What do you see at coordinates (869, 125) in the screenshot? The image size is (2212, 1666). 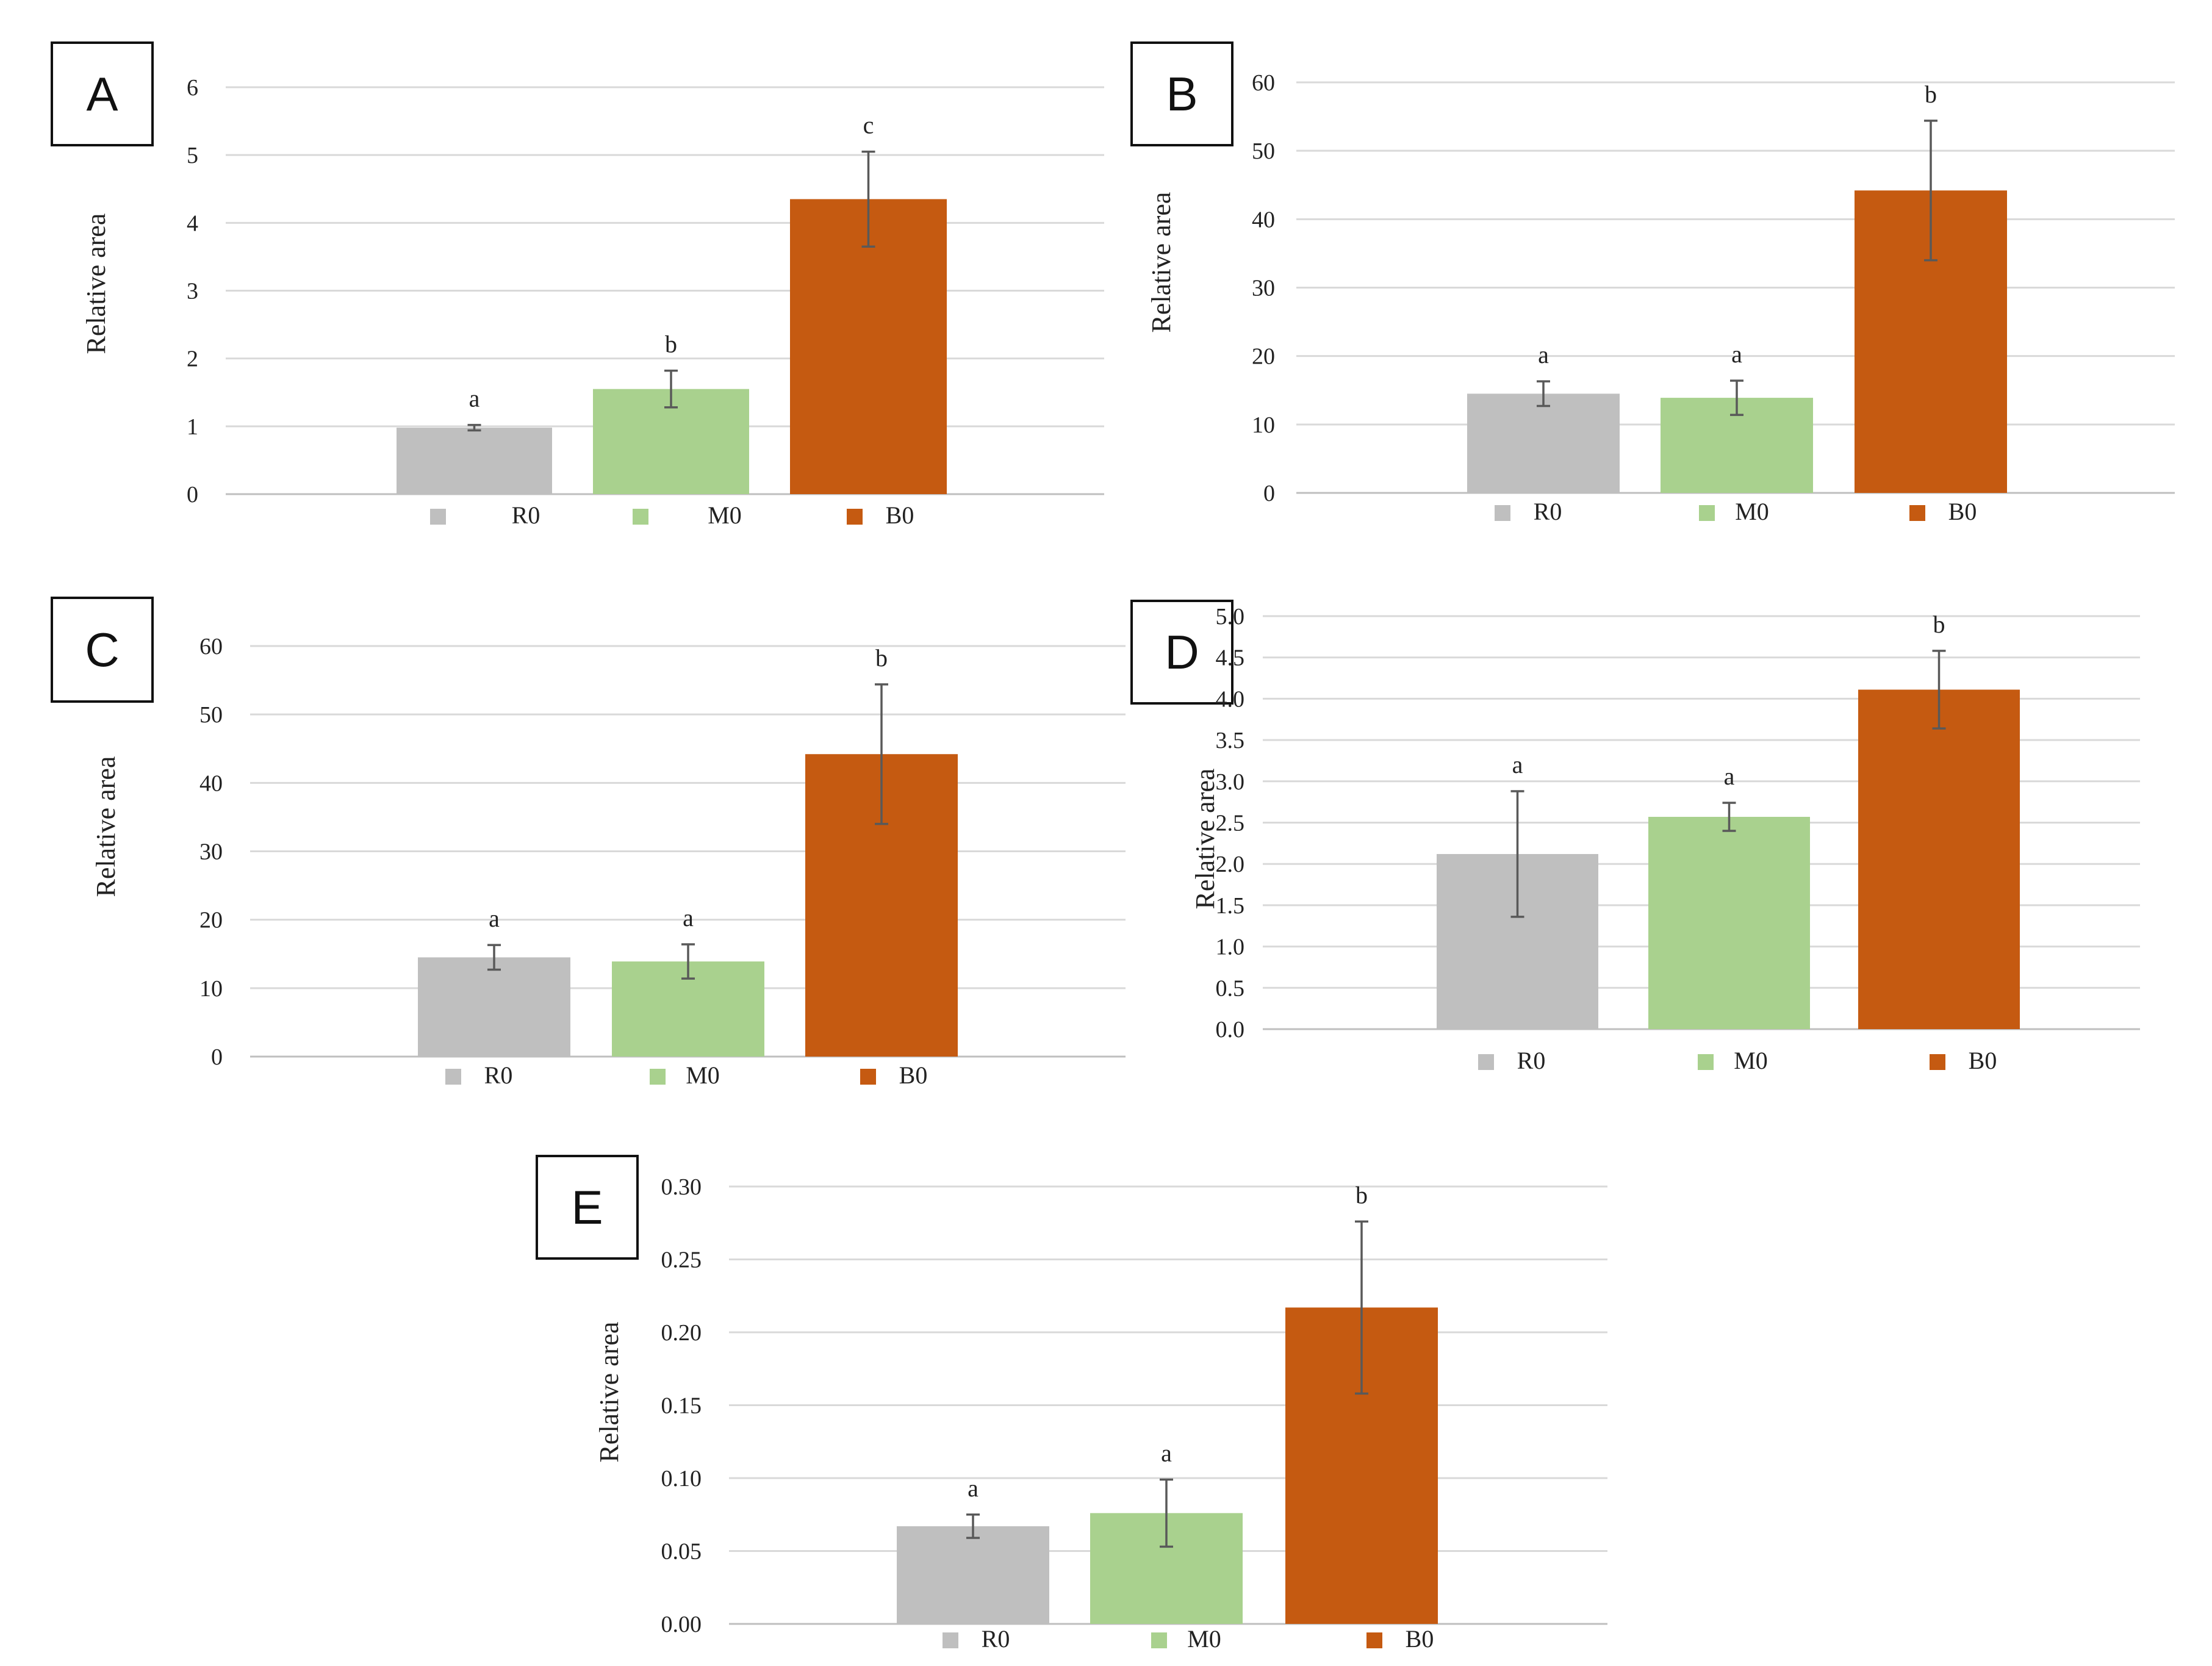 I see `significance-letter-a-b0: c` at bounding box center [869, 125].